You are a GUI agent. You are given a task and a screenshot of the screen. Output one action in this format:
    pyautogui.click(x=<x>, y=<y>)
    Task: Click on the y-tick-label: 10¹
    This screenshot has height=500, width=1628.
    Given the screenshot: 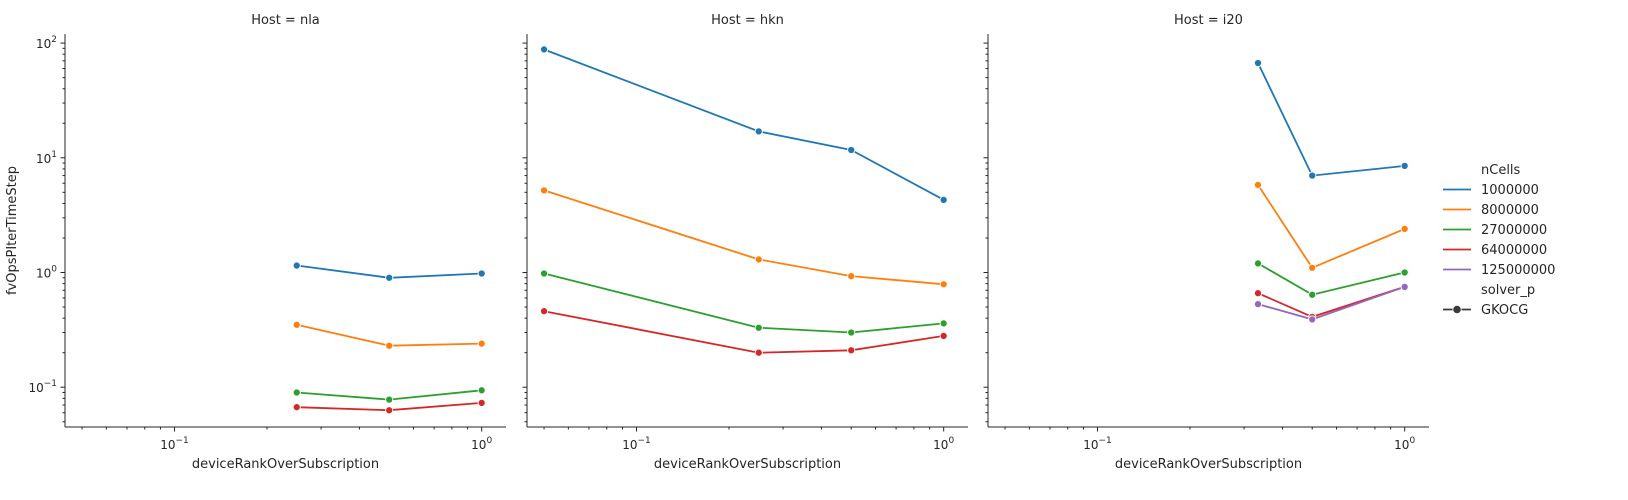 What is the action you would take?
    pyautogui.click(x=46, y=158)
    